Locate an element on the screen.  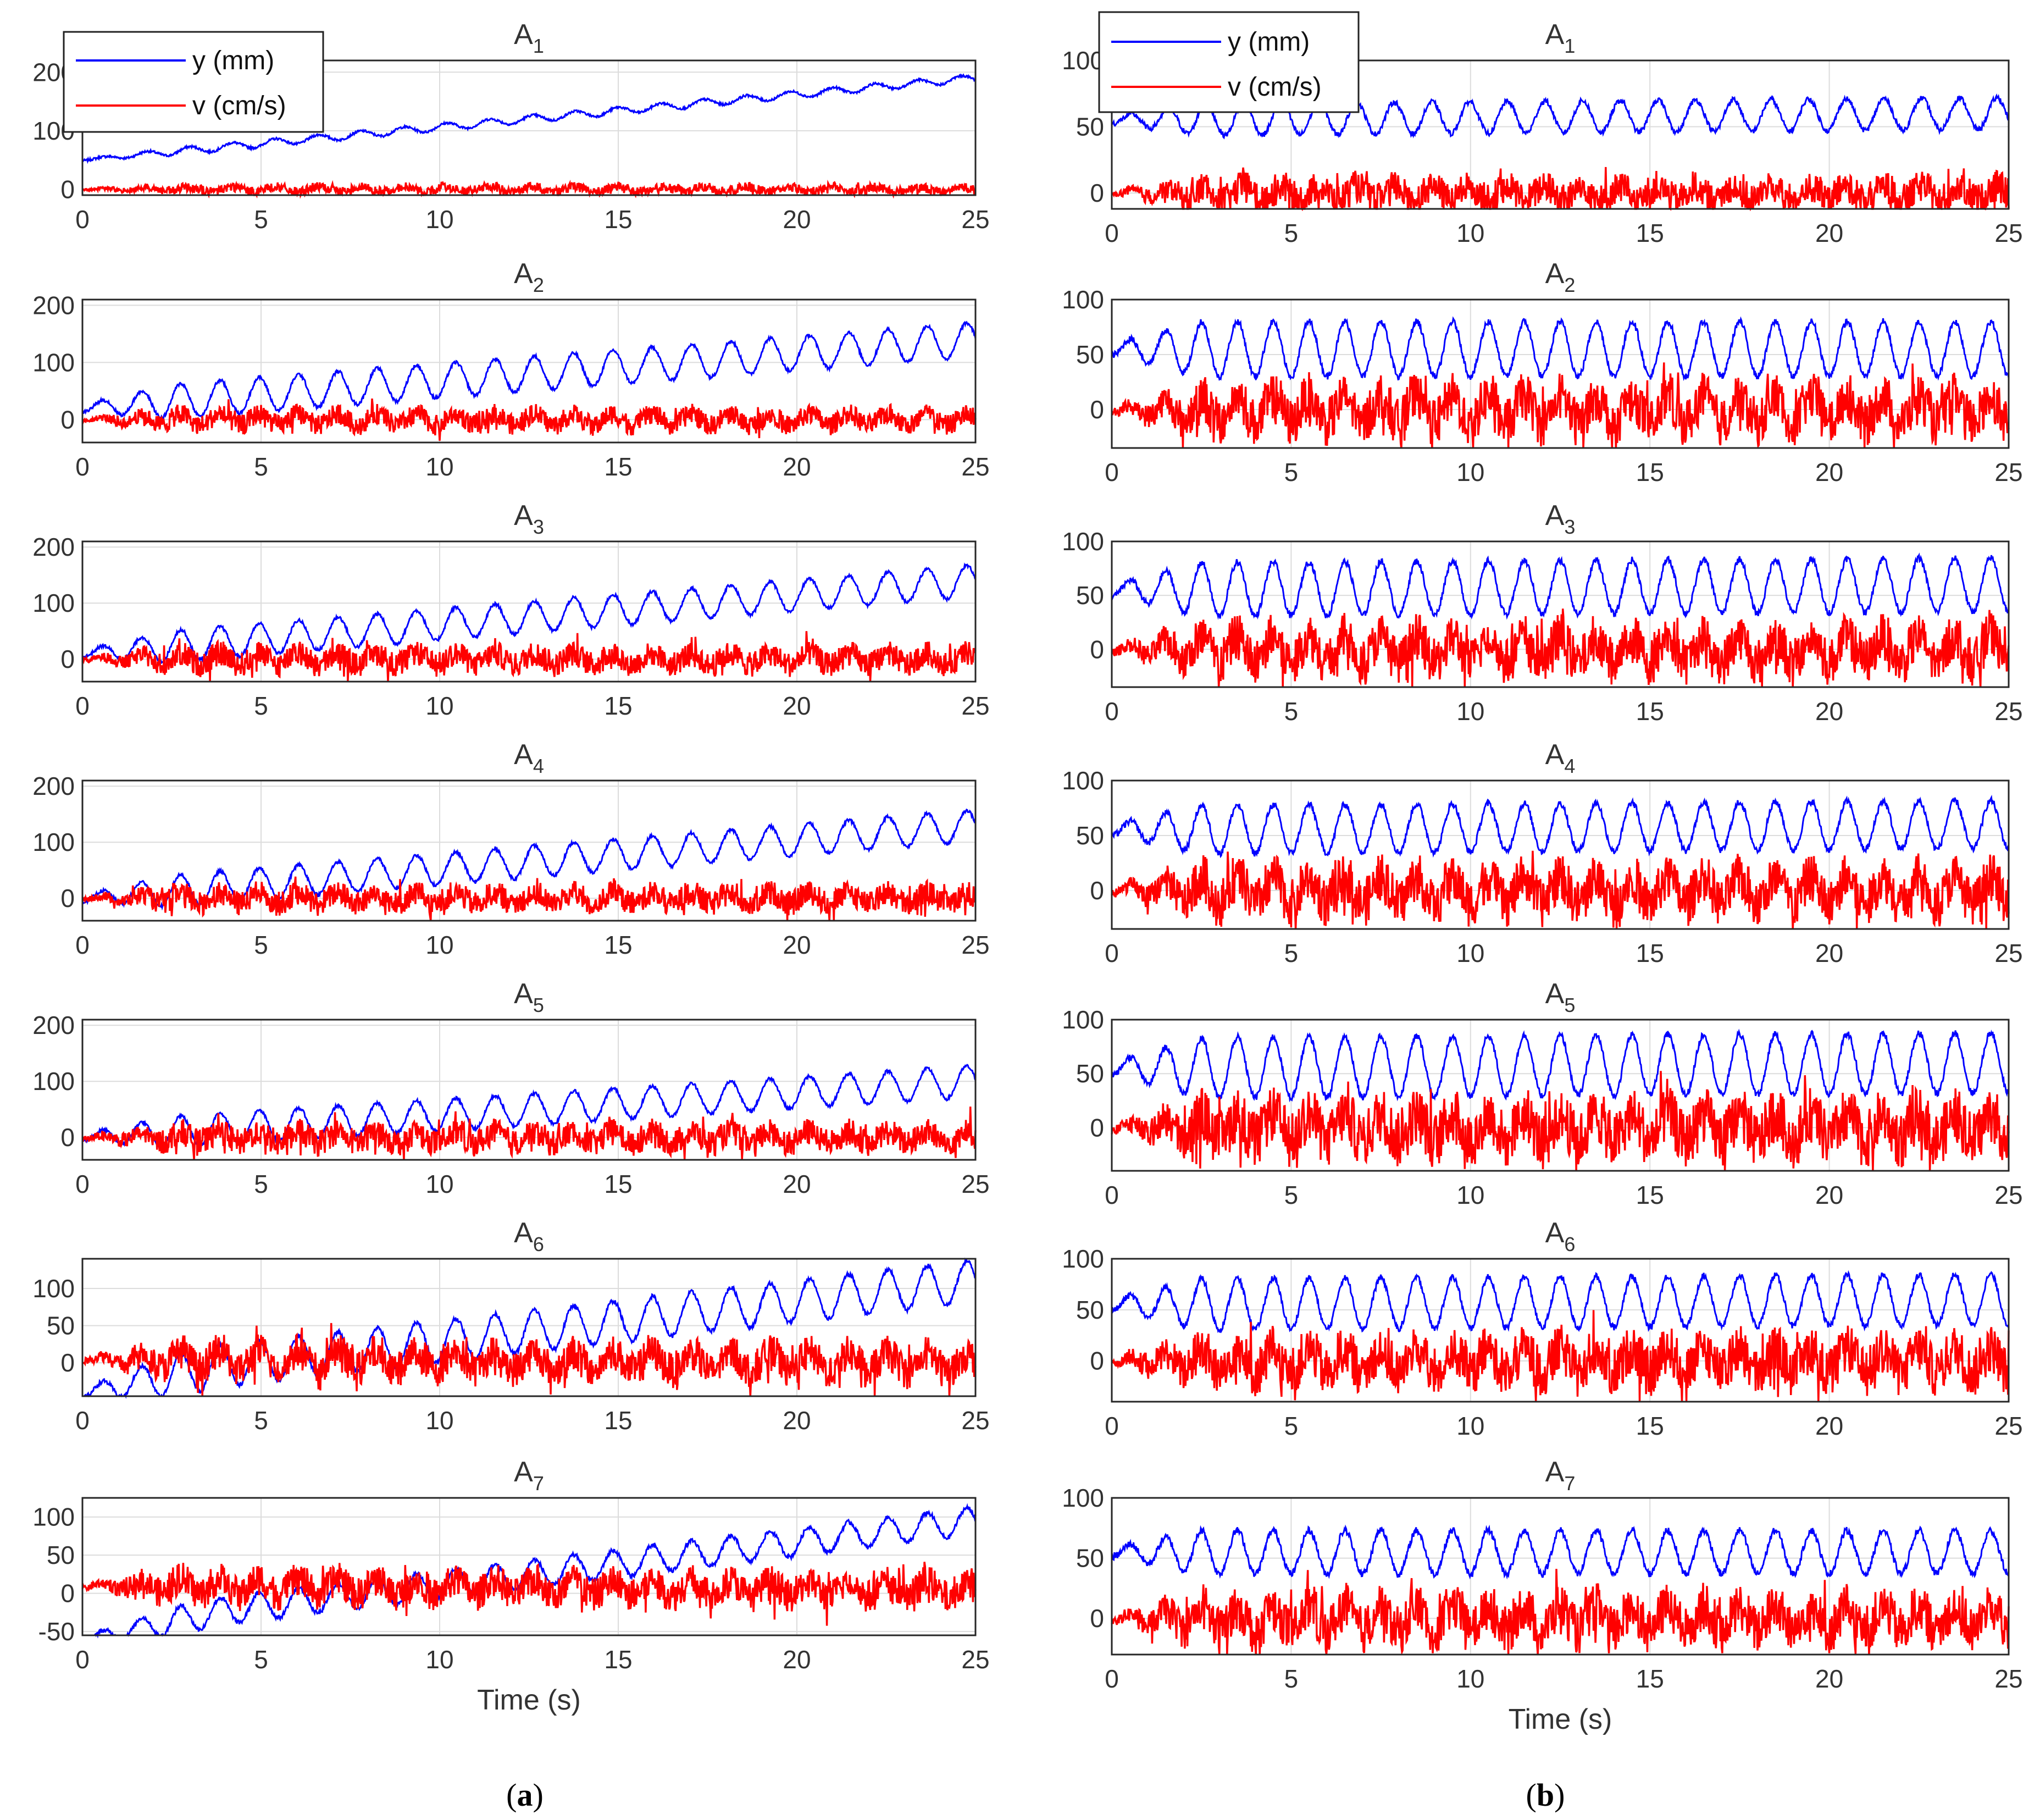
caption-a-letter: a is located at coordinates (525, 1795).